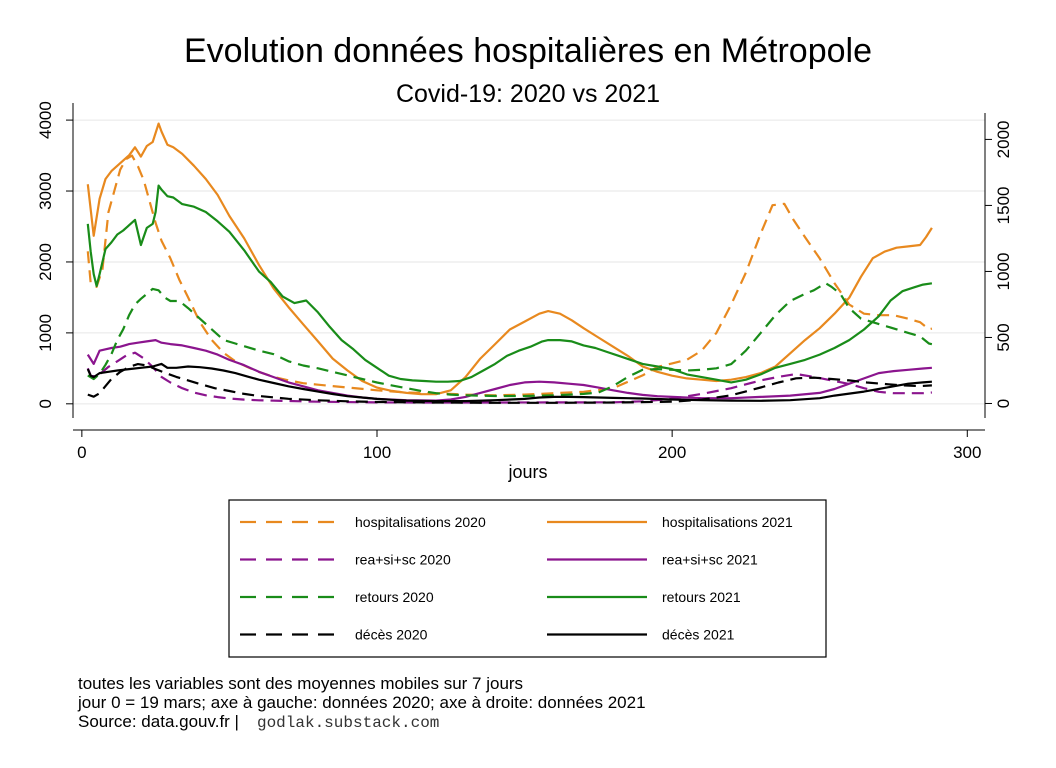  Describe the element at coordinates (45, 403) in the screenshot. I see `y-left-tick-label: 0` at that location.